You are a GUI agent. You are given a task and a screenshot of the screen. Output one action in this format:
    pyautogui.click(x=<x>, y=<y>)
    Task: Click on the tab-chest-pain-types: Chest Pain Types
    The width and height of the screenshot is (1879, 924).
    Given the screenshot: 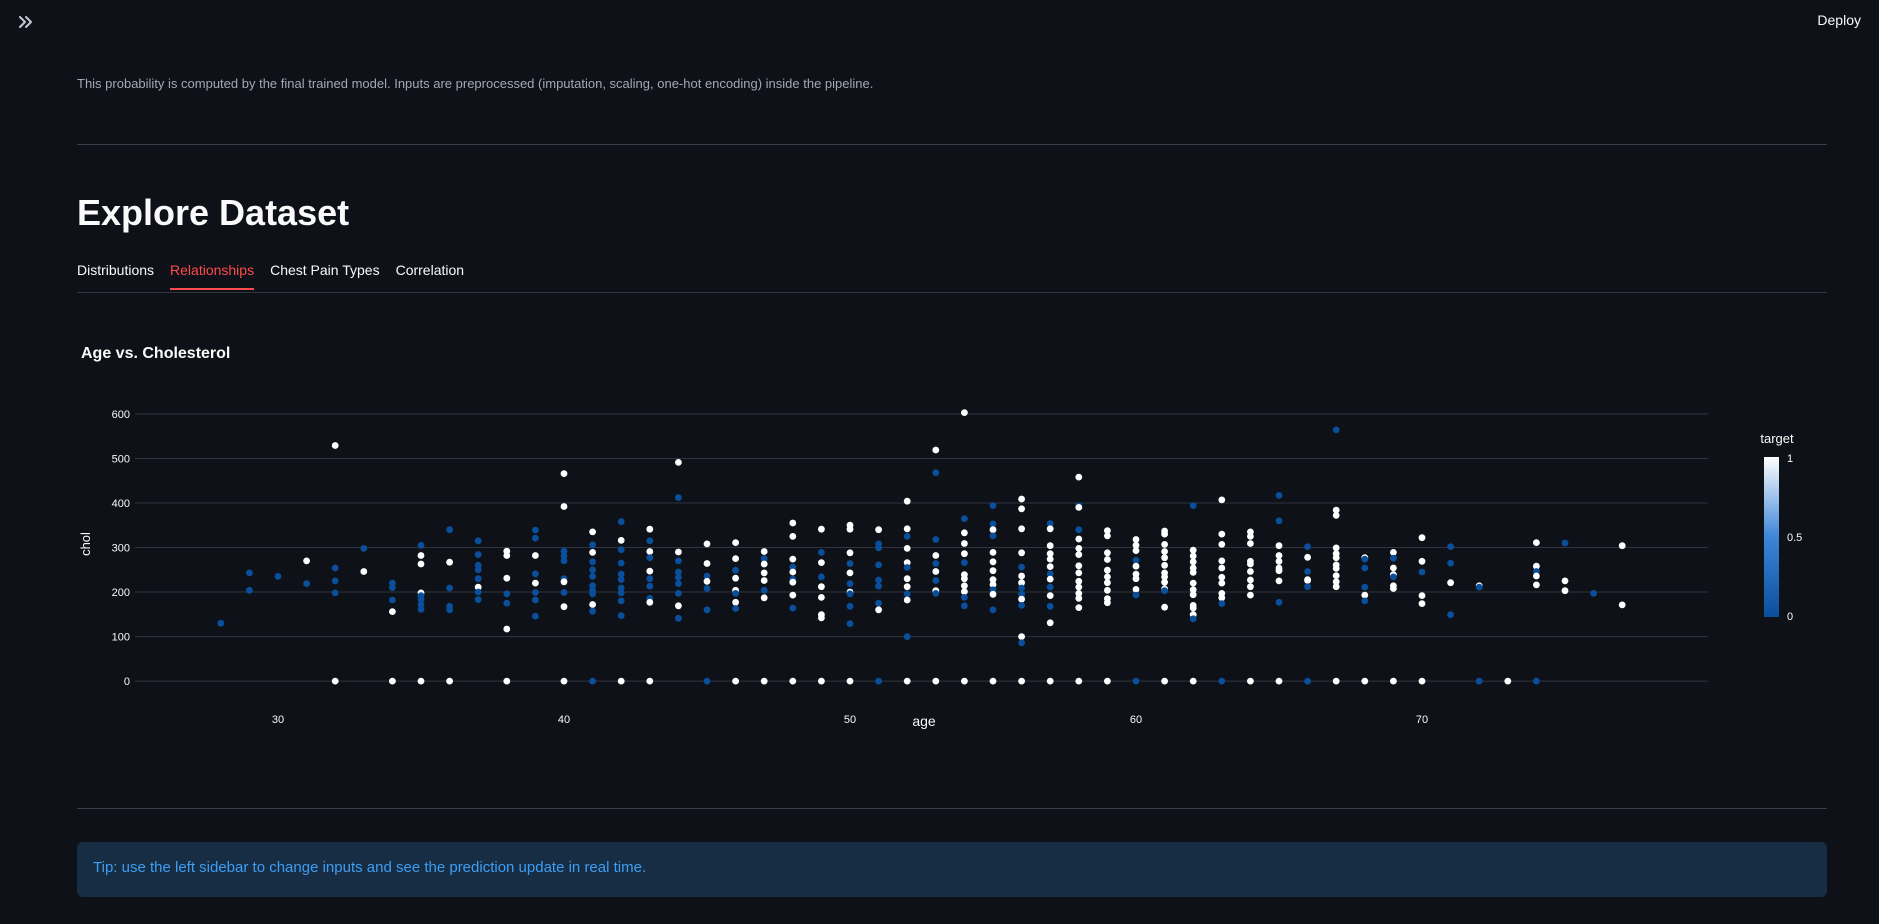 What is the action you would take?
    pyautogui.click(x=325, y=270)
    